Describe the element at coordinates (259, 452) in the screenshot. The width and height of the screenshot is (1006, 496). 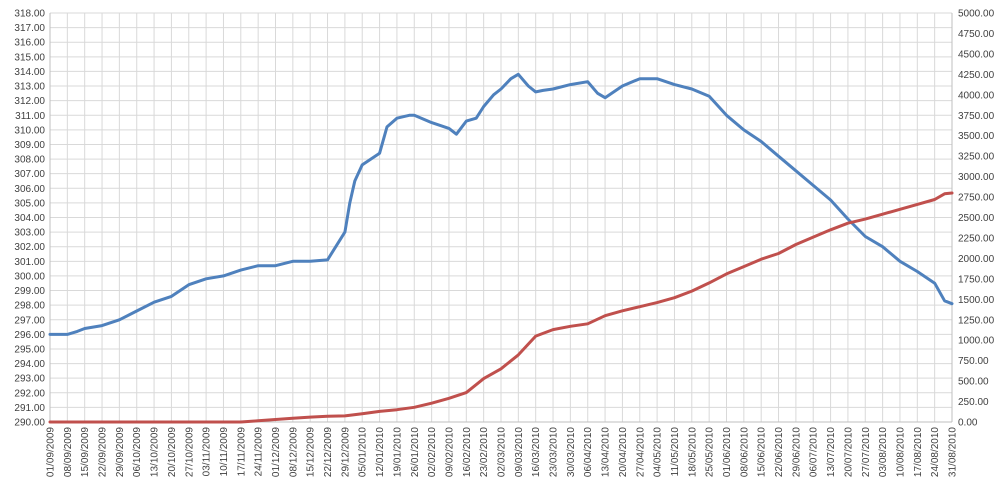
I see `x-tick-label: 24/11/2009` at that location.